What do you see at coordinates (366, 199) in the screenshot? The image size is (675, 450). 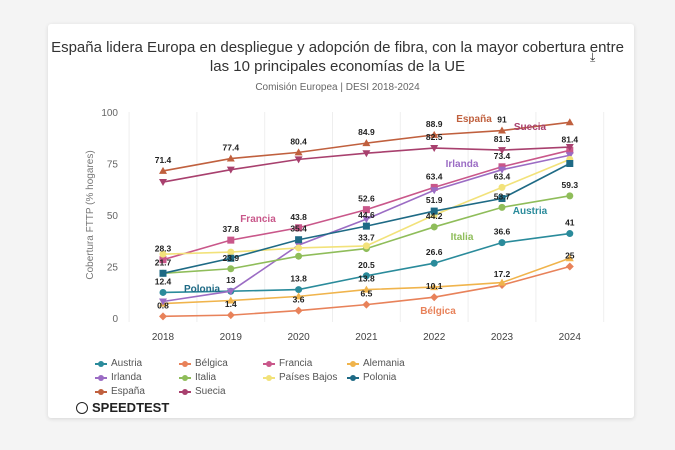 I see `data-label: 52.6` at bounding box center [366, 199].